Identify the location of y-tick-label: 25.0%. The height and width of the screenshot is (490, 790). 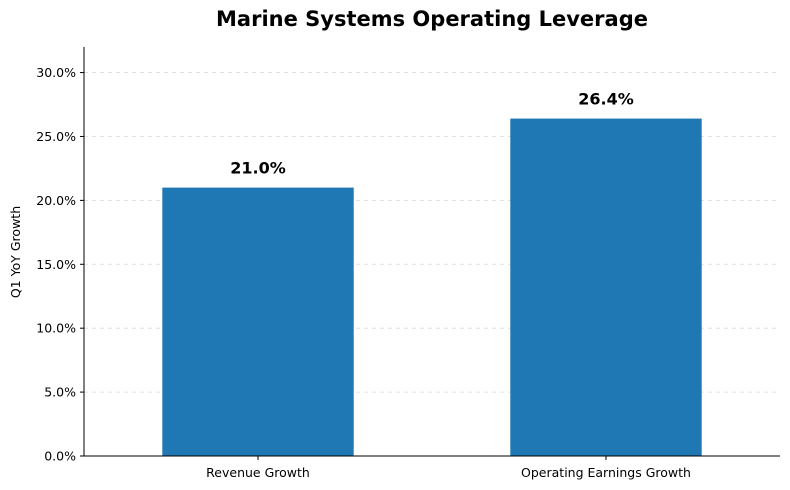
(56, 136).